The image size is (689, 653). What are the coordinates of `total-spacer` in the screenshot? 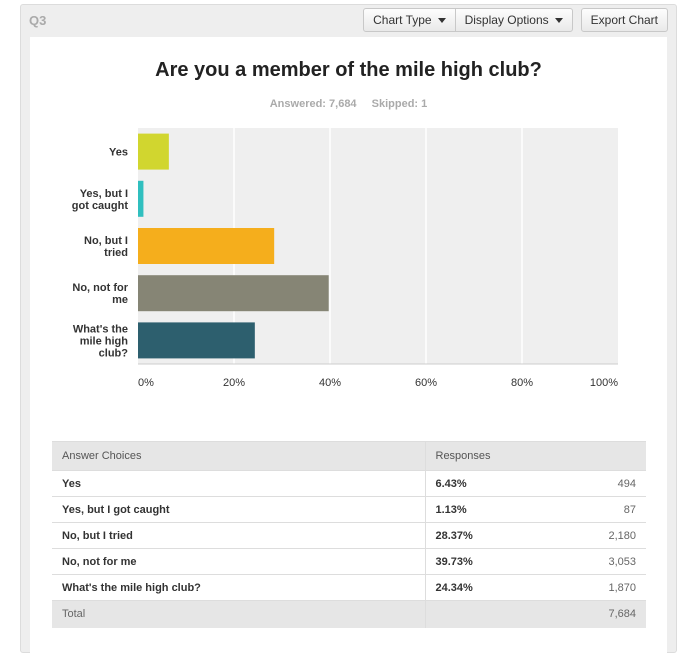 It's located at (486, 614).